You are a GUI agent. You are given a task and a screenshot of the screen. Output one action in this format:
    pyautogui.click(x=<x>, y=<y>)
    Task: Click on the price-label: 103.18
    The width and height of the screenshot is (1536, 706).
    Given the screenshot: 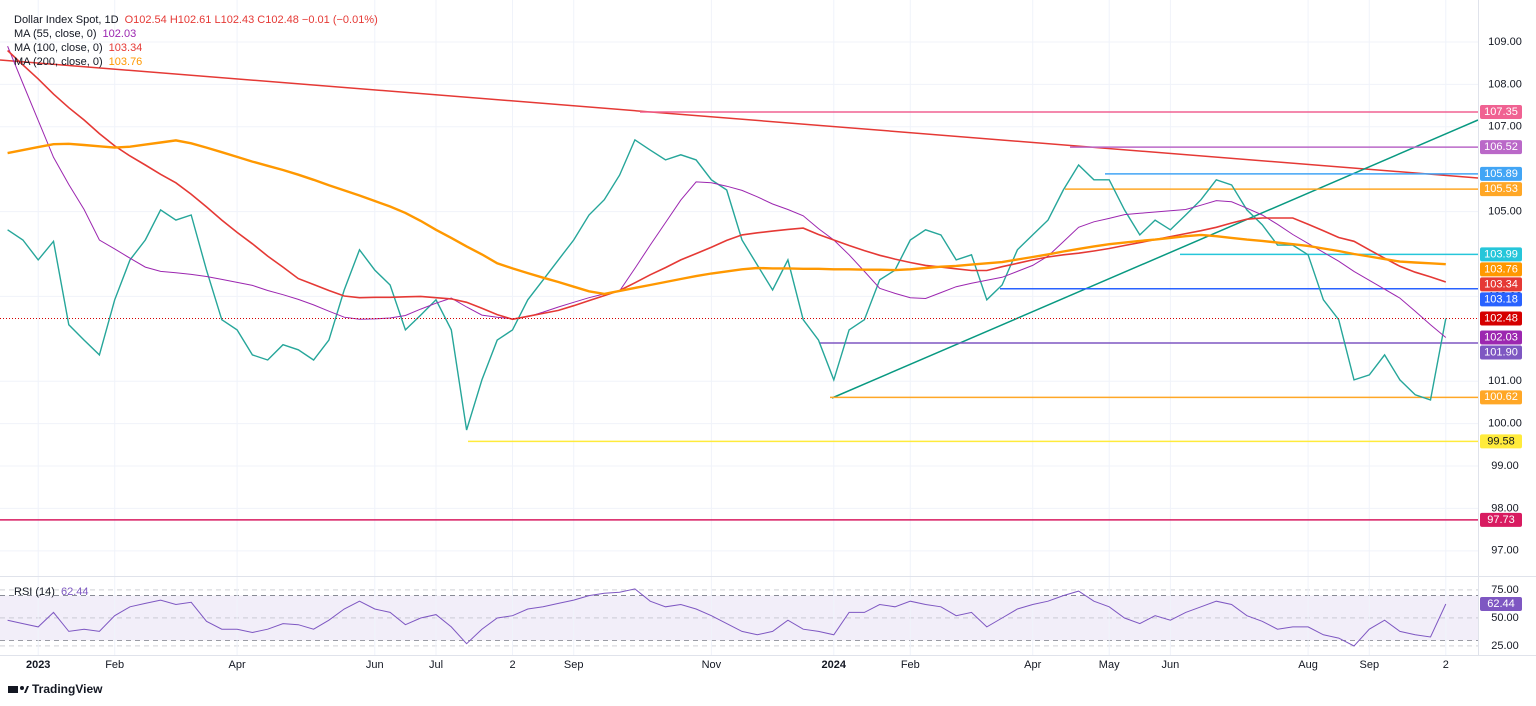 What is the action you would take?
    pyautogui.click(x=1501, y=299)
    